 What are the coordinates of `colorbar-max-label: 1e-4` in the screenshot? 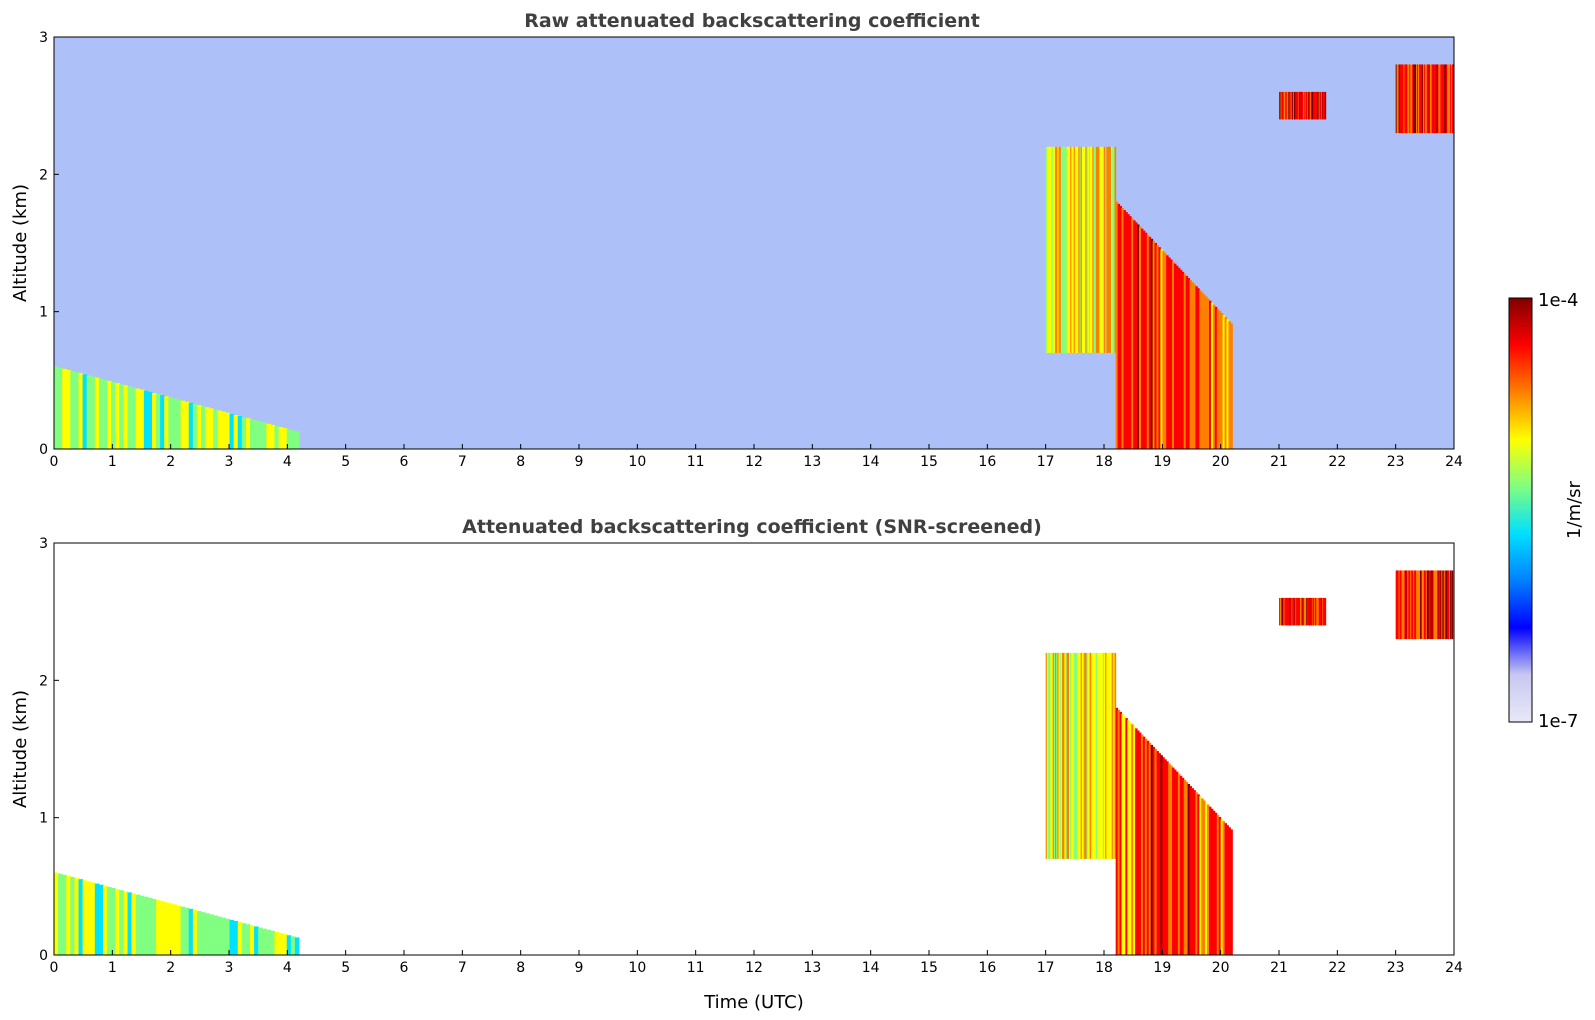 It's located at (1558, 300).